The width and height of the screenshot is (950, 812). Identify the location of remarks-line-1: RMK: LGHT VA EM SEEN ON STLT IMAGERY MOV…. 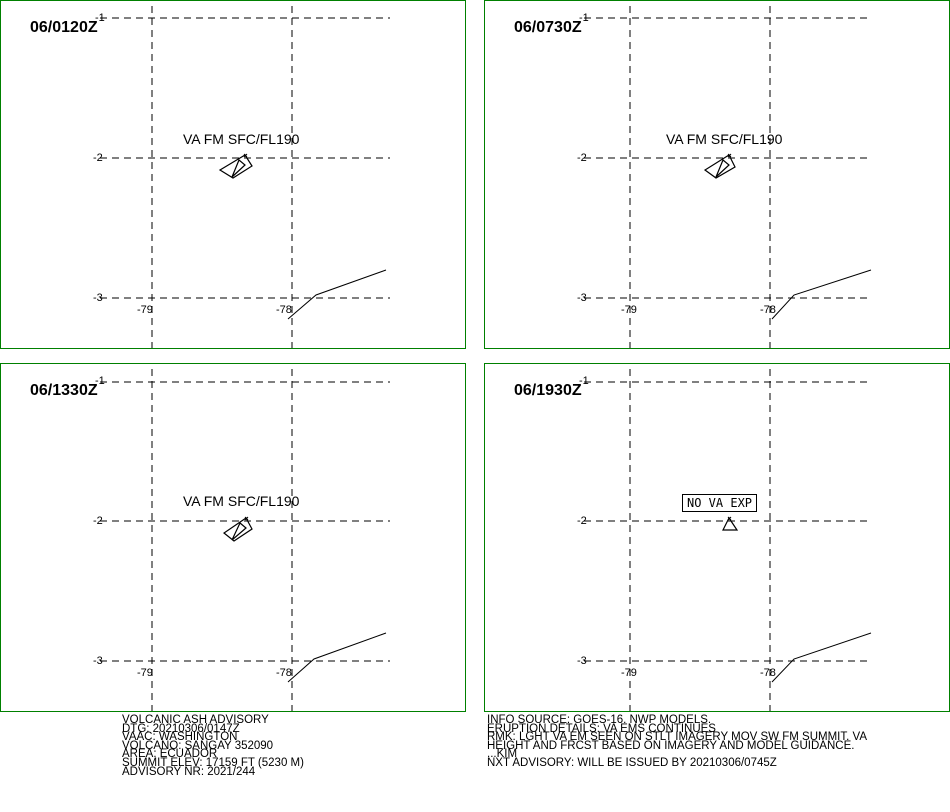
(677, 737).